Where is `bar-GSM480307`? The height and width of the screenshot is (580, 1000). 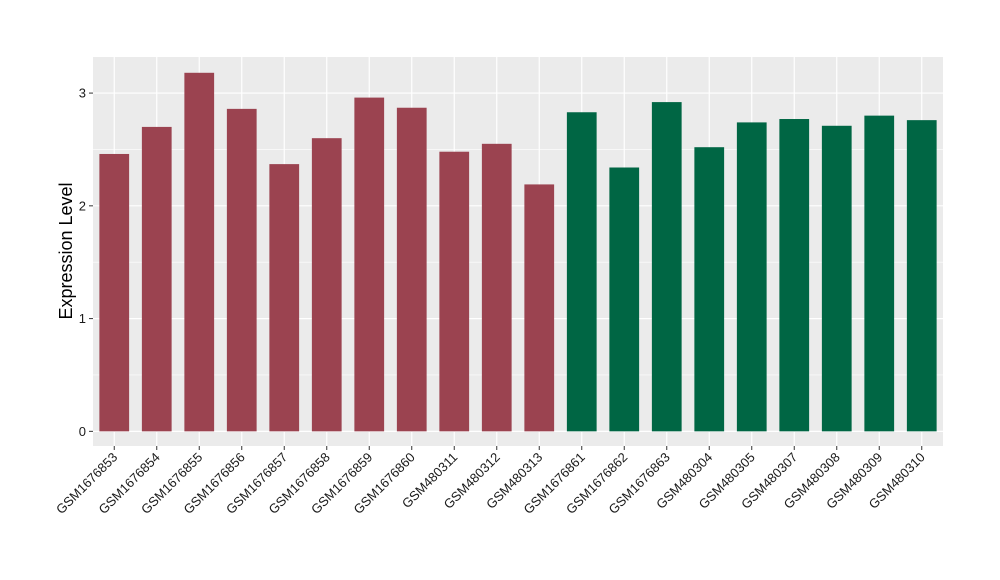 bar-GSM480307 is located at coordinates (794, 275).